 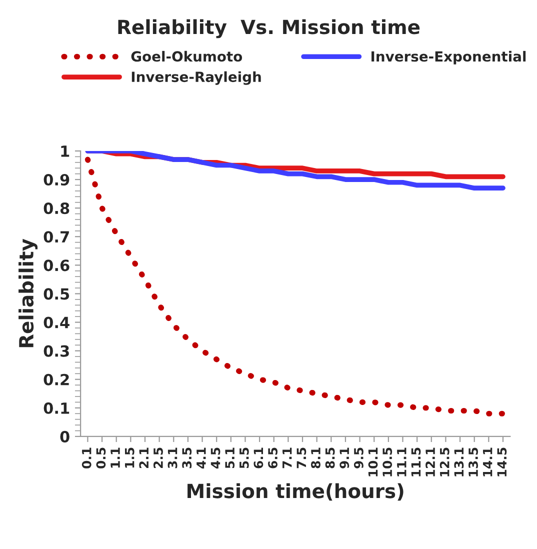 I want to click on y-tick-label: 0.2, so click(x=56, y=380).